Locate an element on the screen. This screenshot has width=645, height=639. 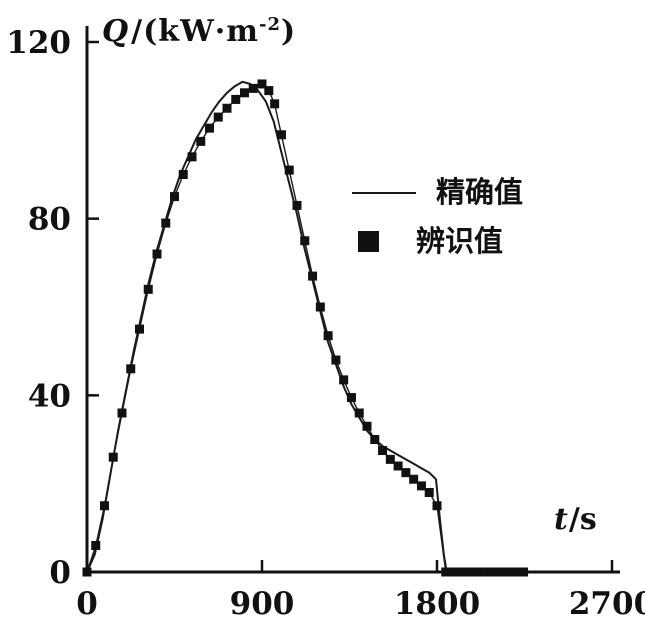
y-axis-title: Q/(kW·m-2) is located at coordinates (199, 31).